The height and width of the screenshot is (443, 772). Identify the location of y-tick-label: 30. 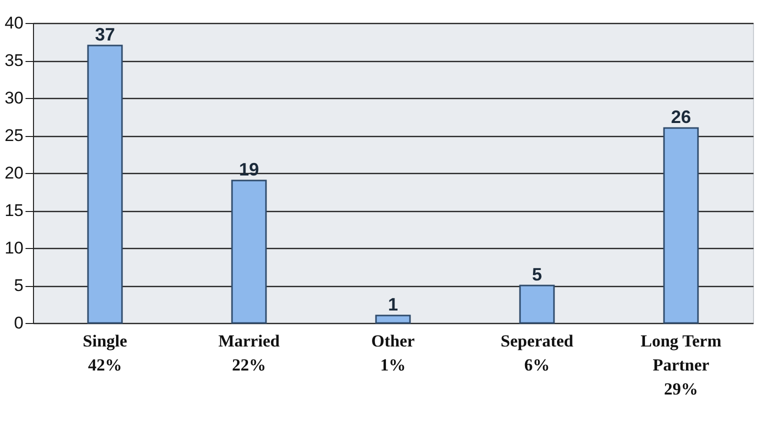
(14, 98).